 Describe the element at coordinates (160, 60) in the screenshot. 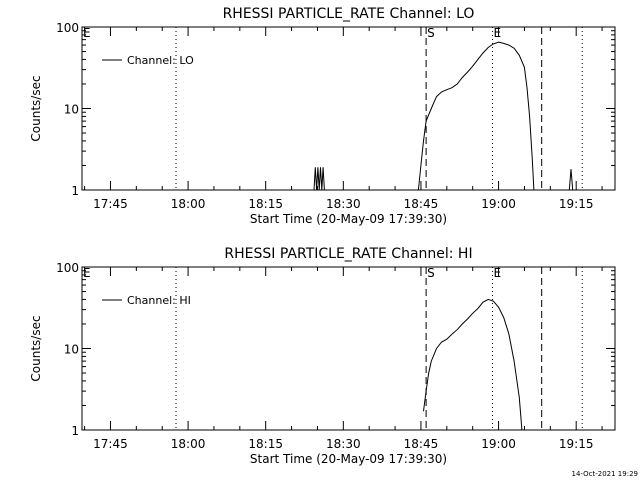

I see `legend-label: Channel: LO` at that location.